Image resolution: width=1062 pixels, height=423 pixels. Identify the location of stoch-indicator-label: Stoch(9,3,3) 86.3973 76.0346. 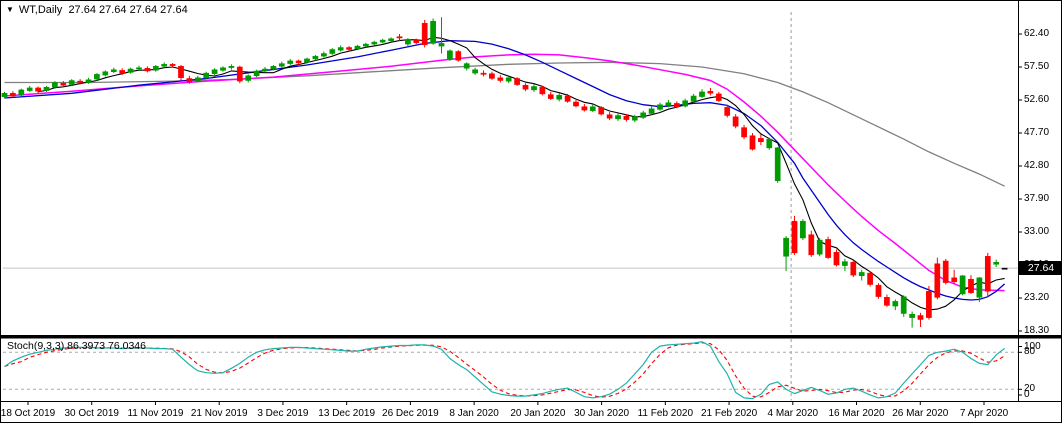
(76, 346).